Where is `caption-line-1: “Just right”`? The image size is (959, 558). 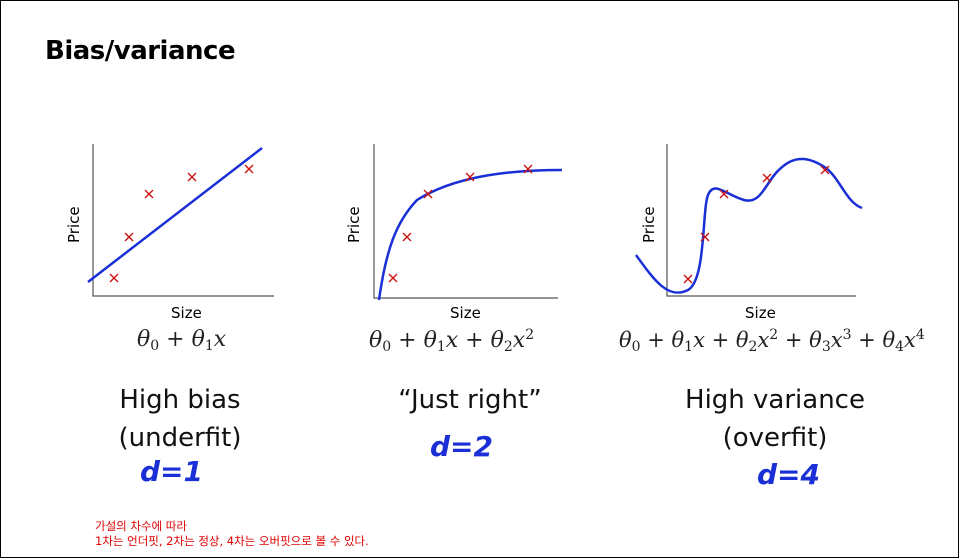 caption-line-1: “Just right” is located at coordinates (470, 400).